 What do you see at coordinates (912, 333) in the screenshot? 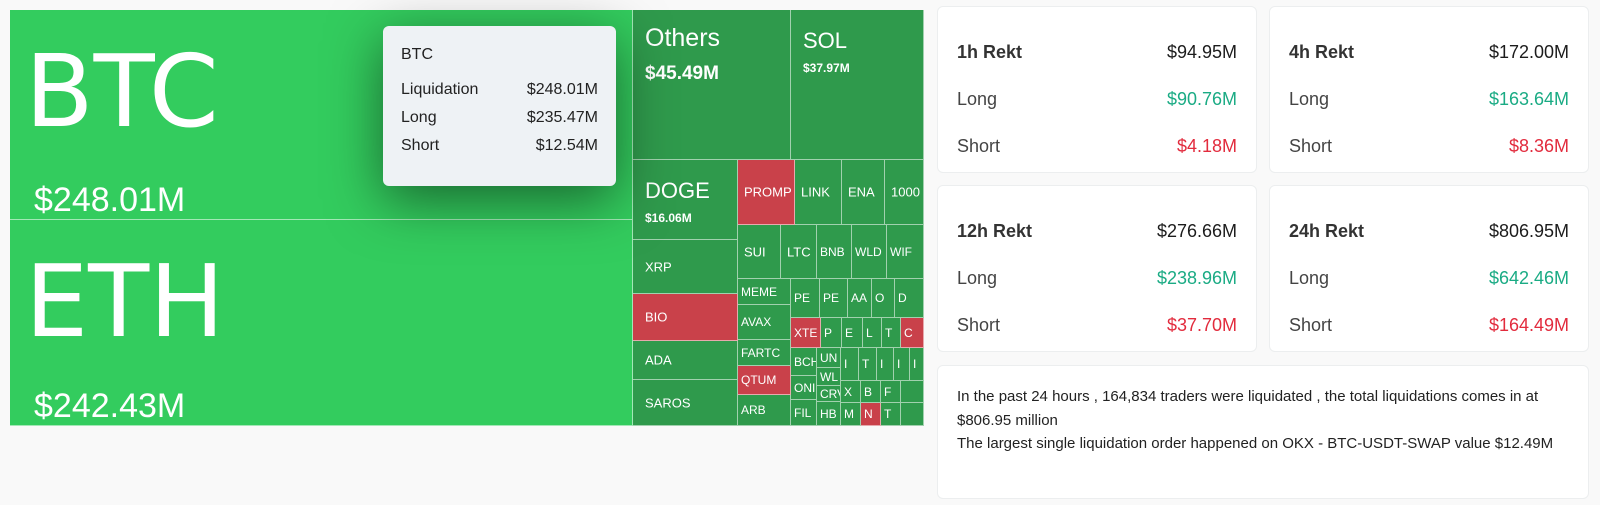
I see `treemap-tile-c2: C` at bounding box center [912, 333].